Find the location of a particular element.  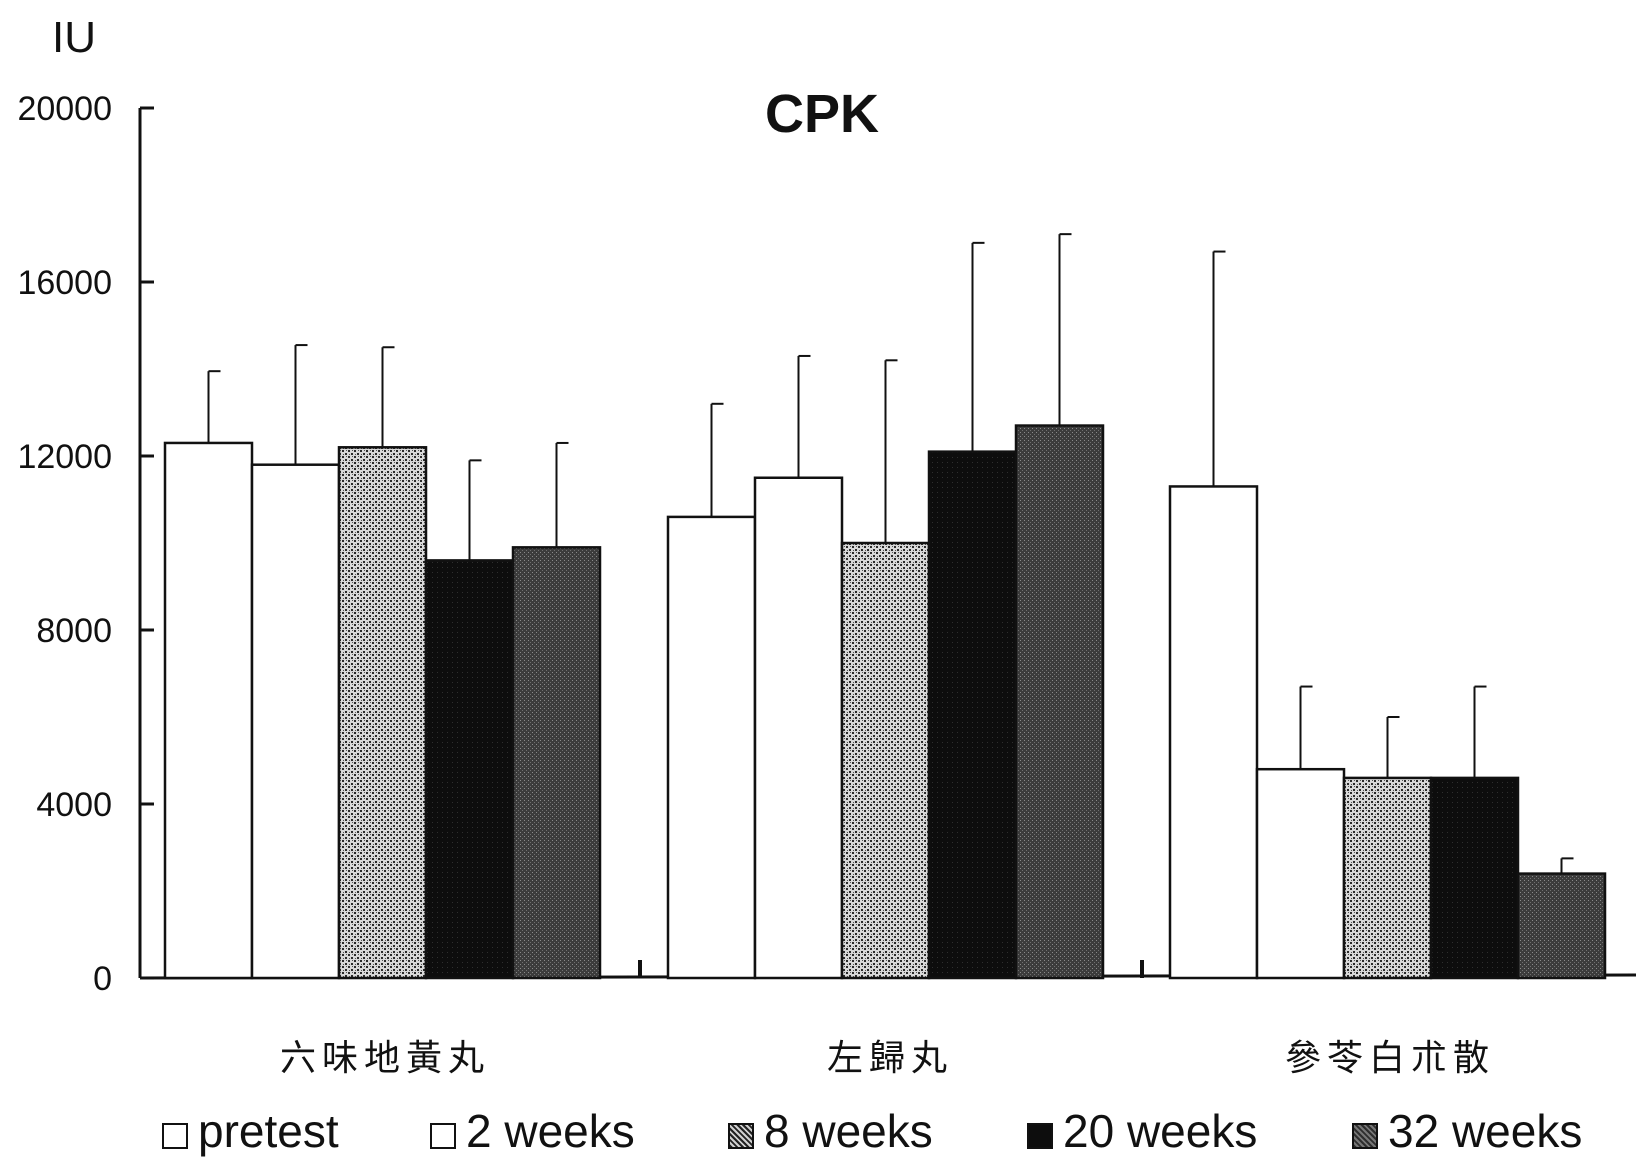

y-tick-label: 0 is located at coordinates (102, 979).